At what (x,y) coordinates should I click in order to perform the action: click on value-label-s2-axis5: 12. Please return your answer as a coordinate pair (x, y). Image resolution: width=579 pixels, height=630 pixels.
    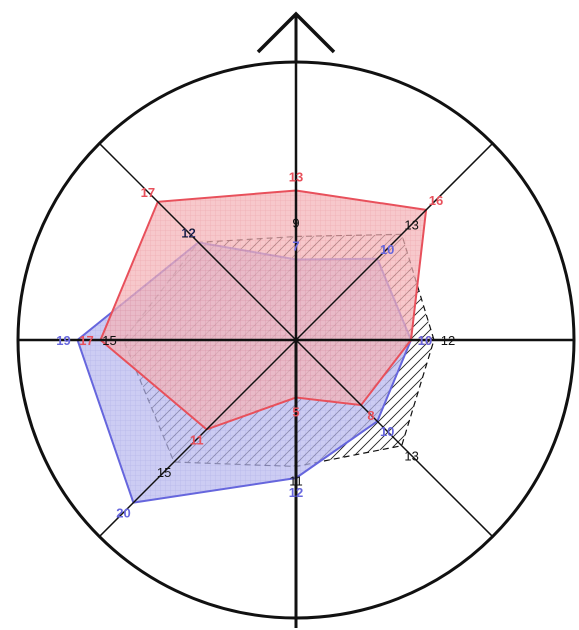
    Looking at the image, I should click on (296, 492).